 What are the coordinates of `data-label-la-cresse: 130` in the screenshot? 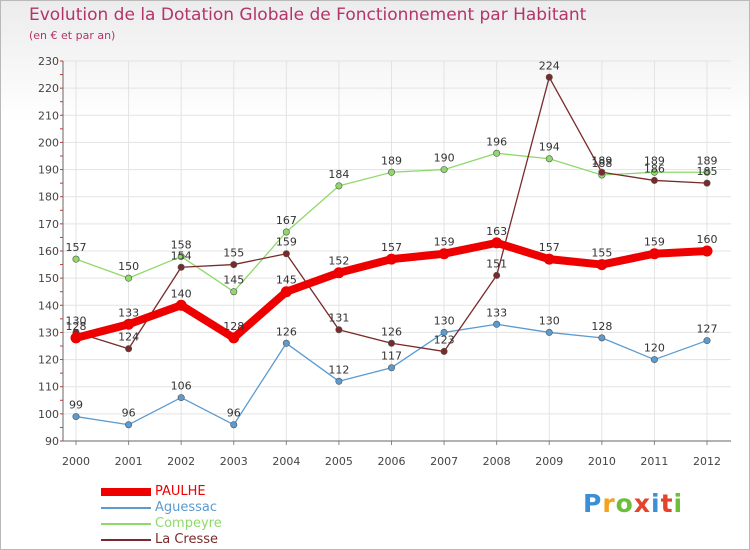 It's located at (76, 320).